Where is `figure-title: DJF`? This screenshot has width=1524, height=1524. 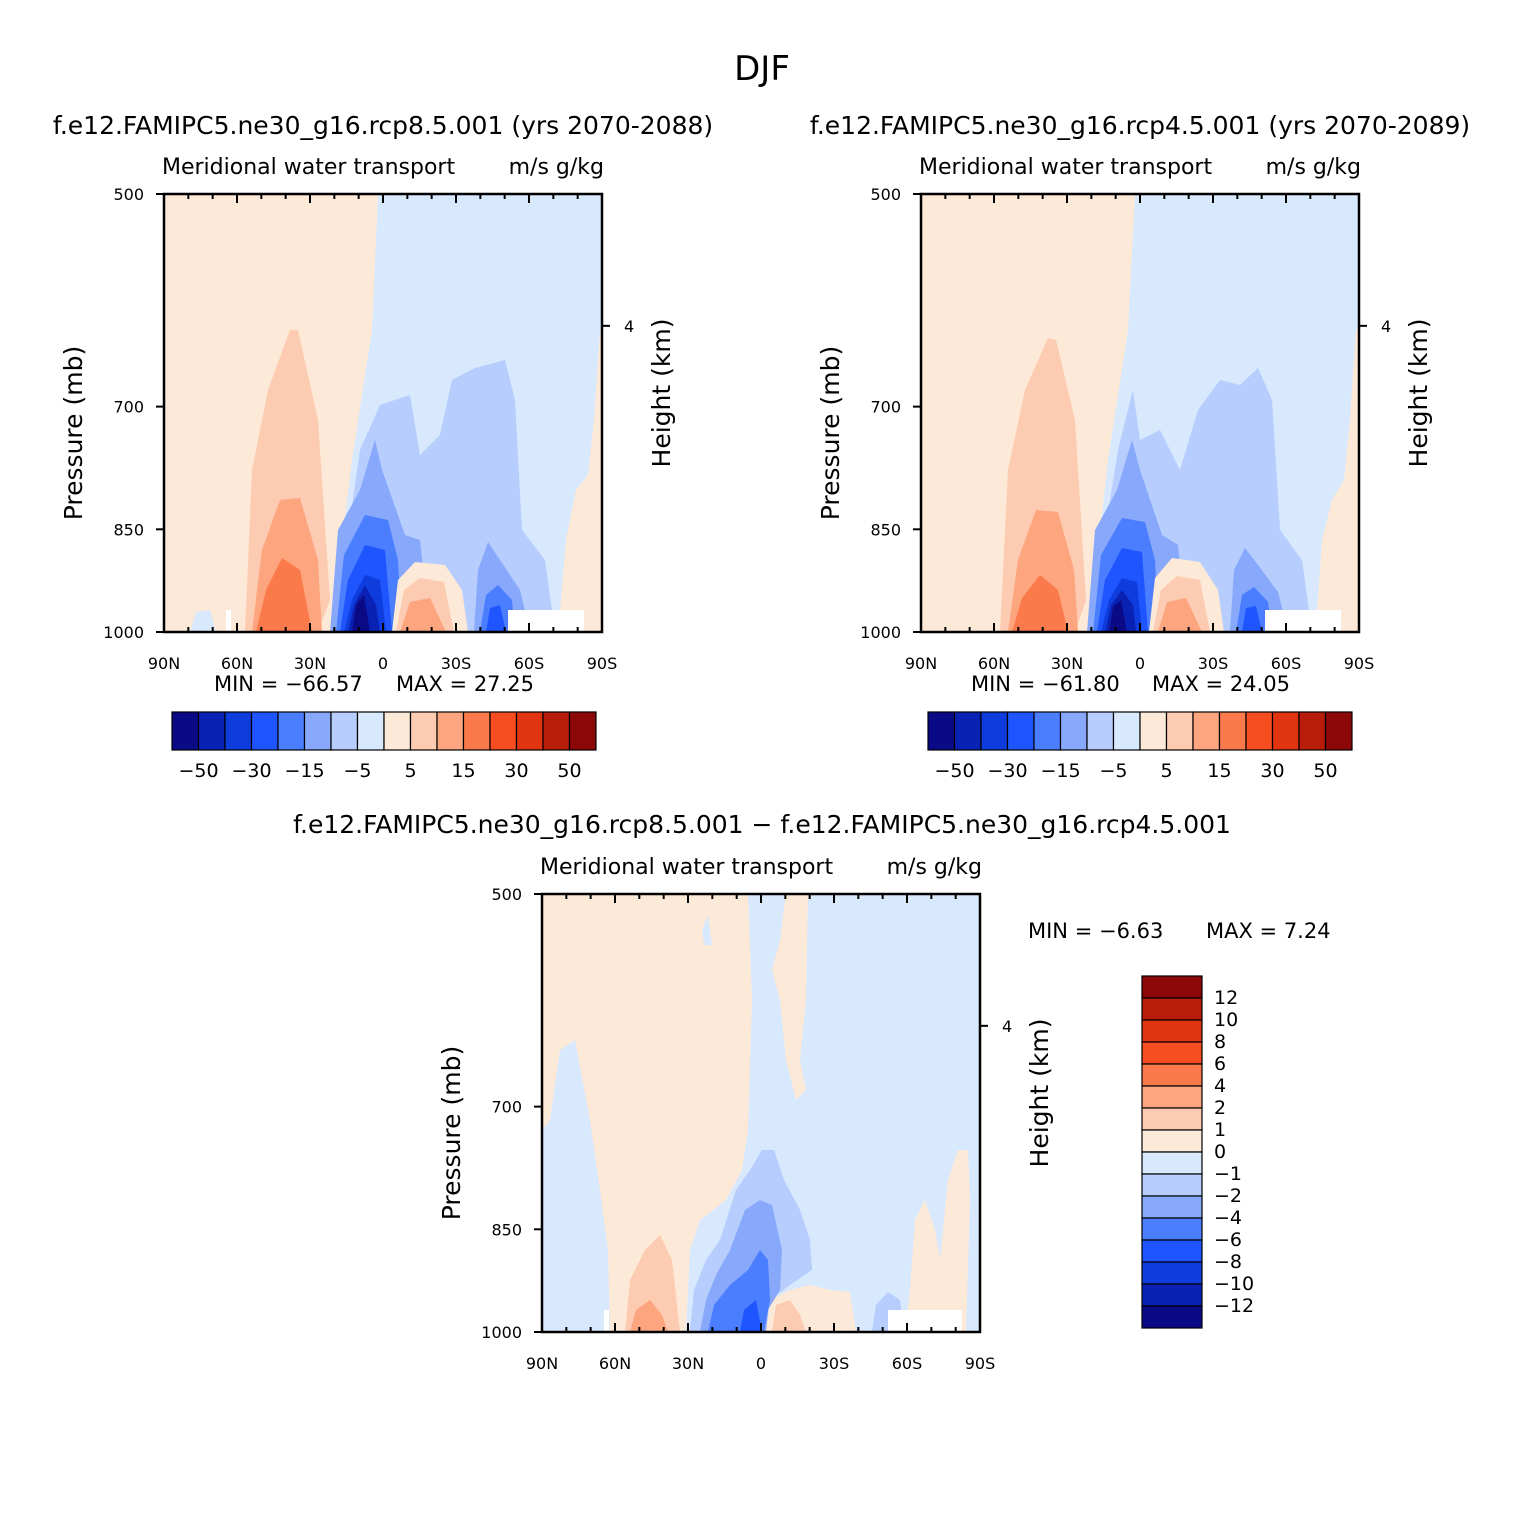 figure-title: DJF is located at coordinates (762, 69).